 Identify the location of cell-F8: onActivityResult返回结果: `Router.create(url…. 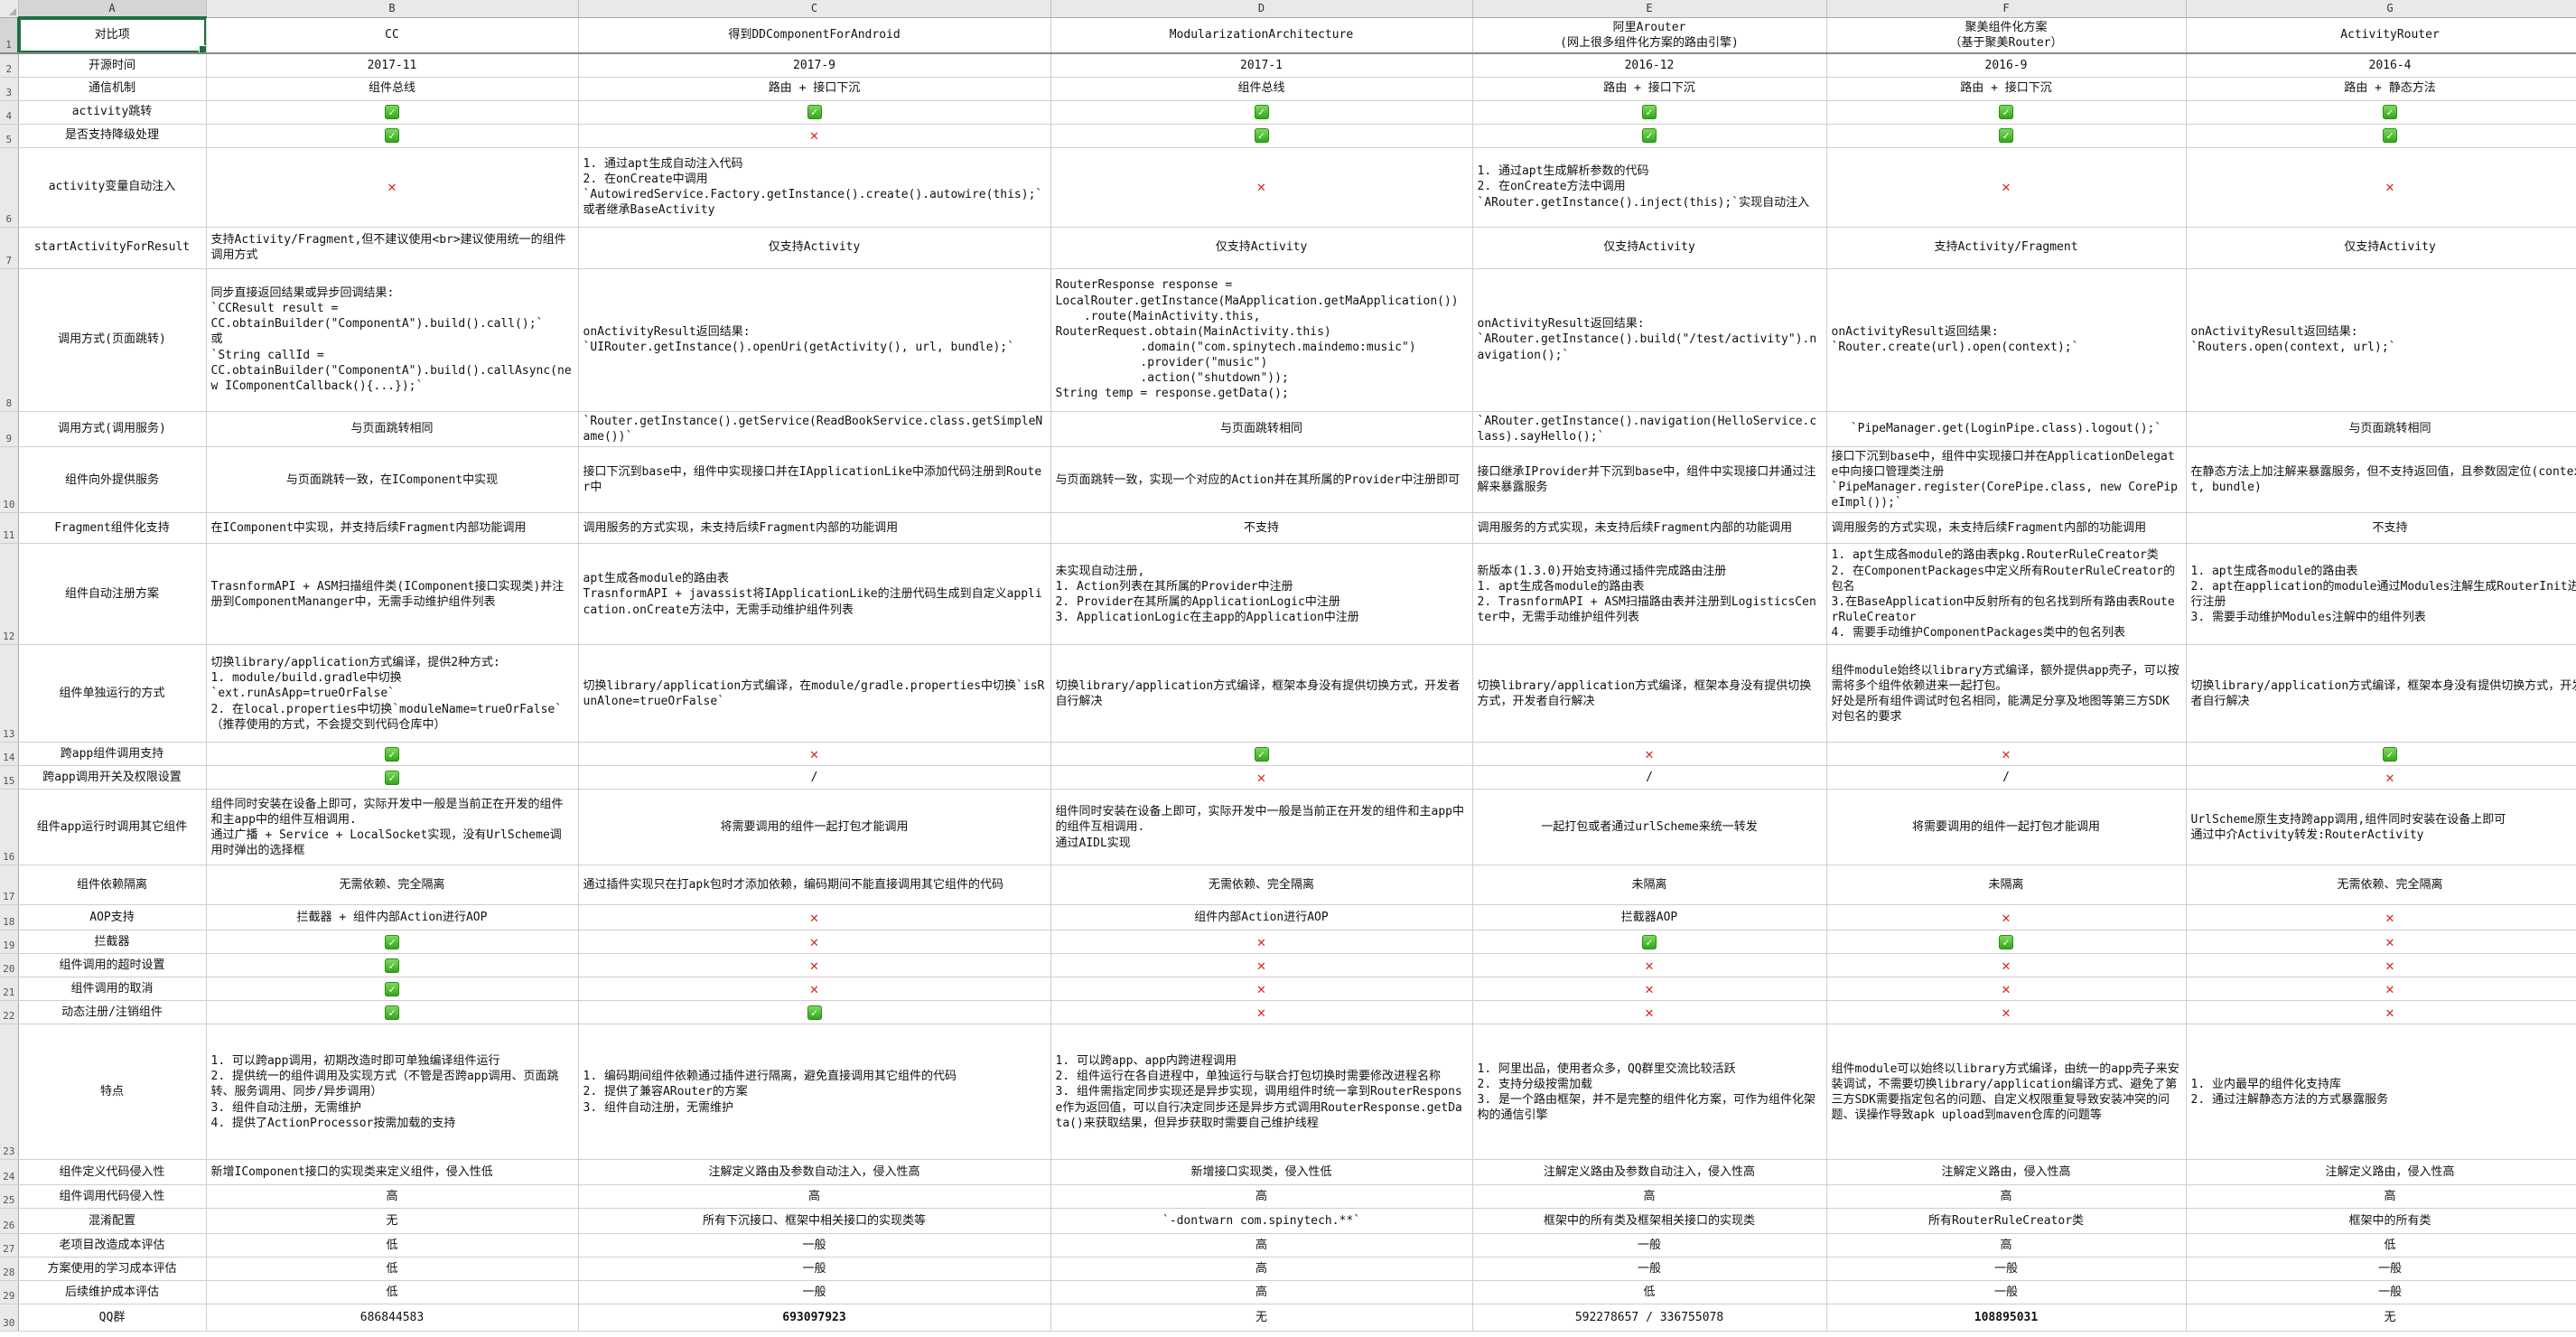
(2007, 340).